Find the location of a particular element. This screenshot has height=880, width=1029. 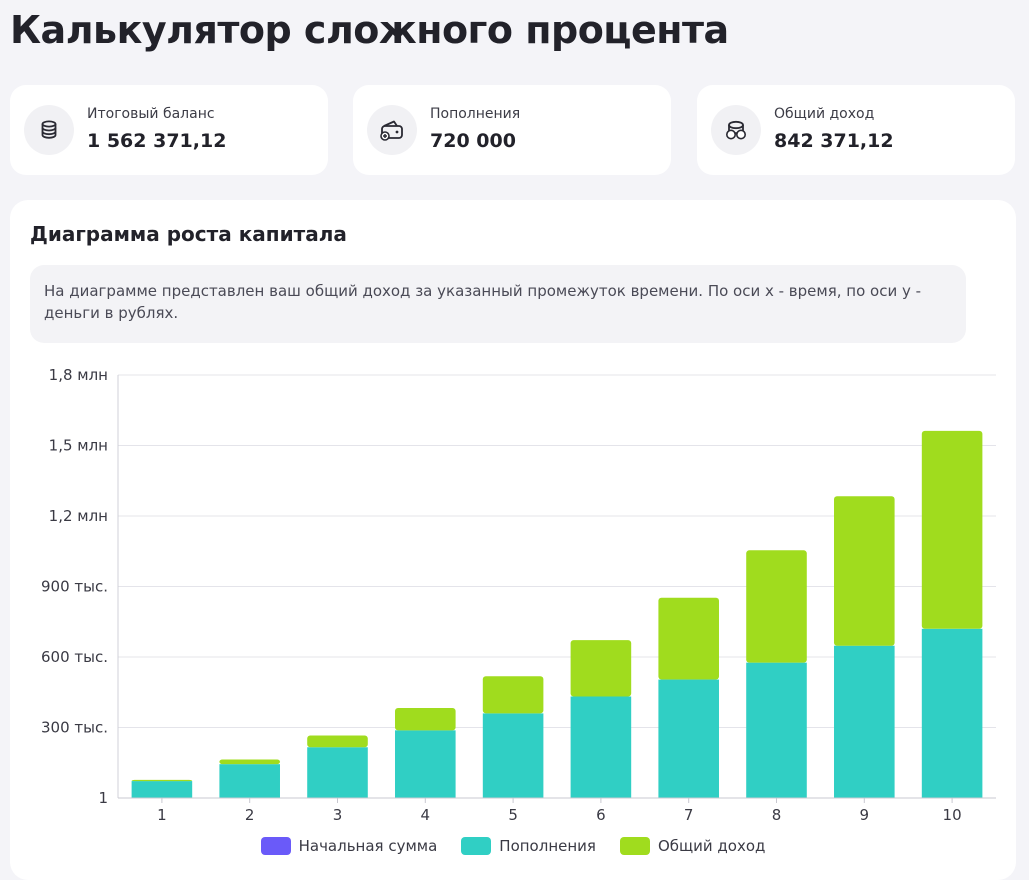

coins-stack-icon is located at coordinates (49, 130).